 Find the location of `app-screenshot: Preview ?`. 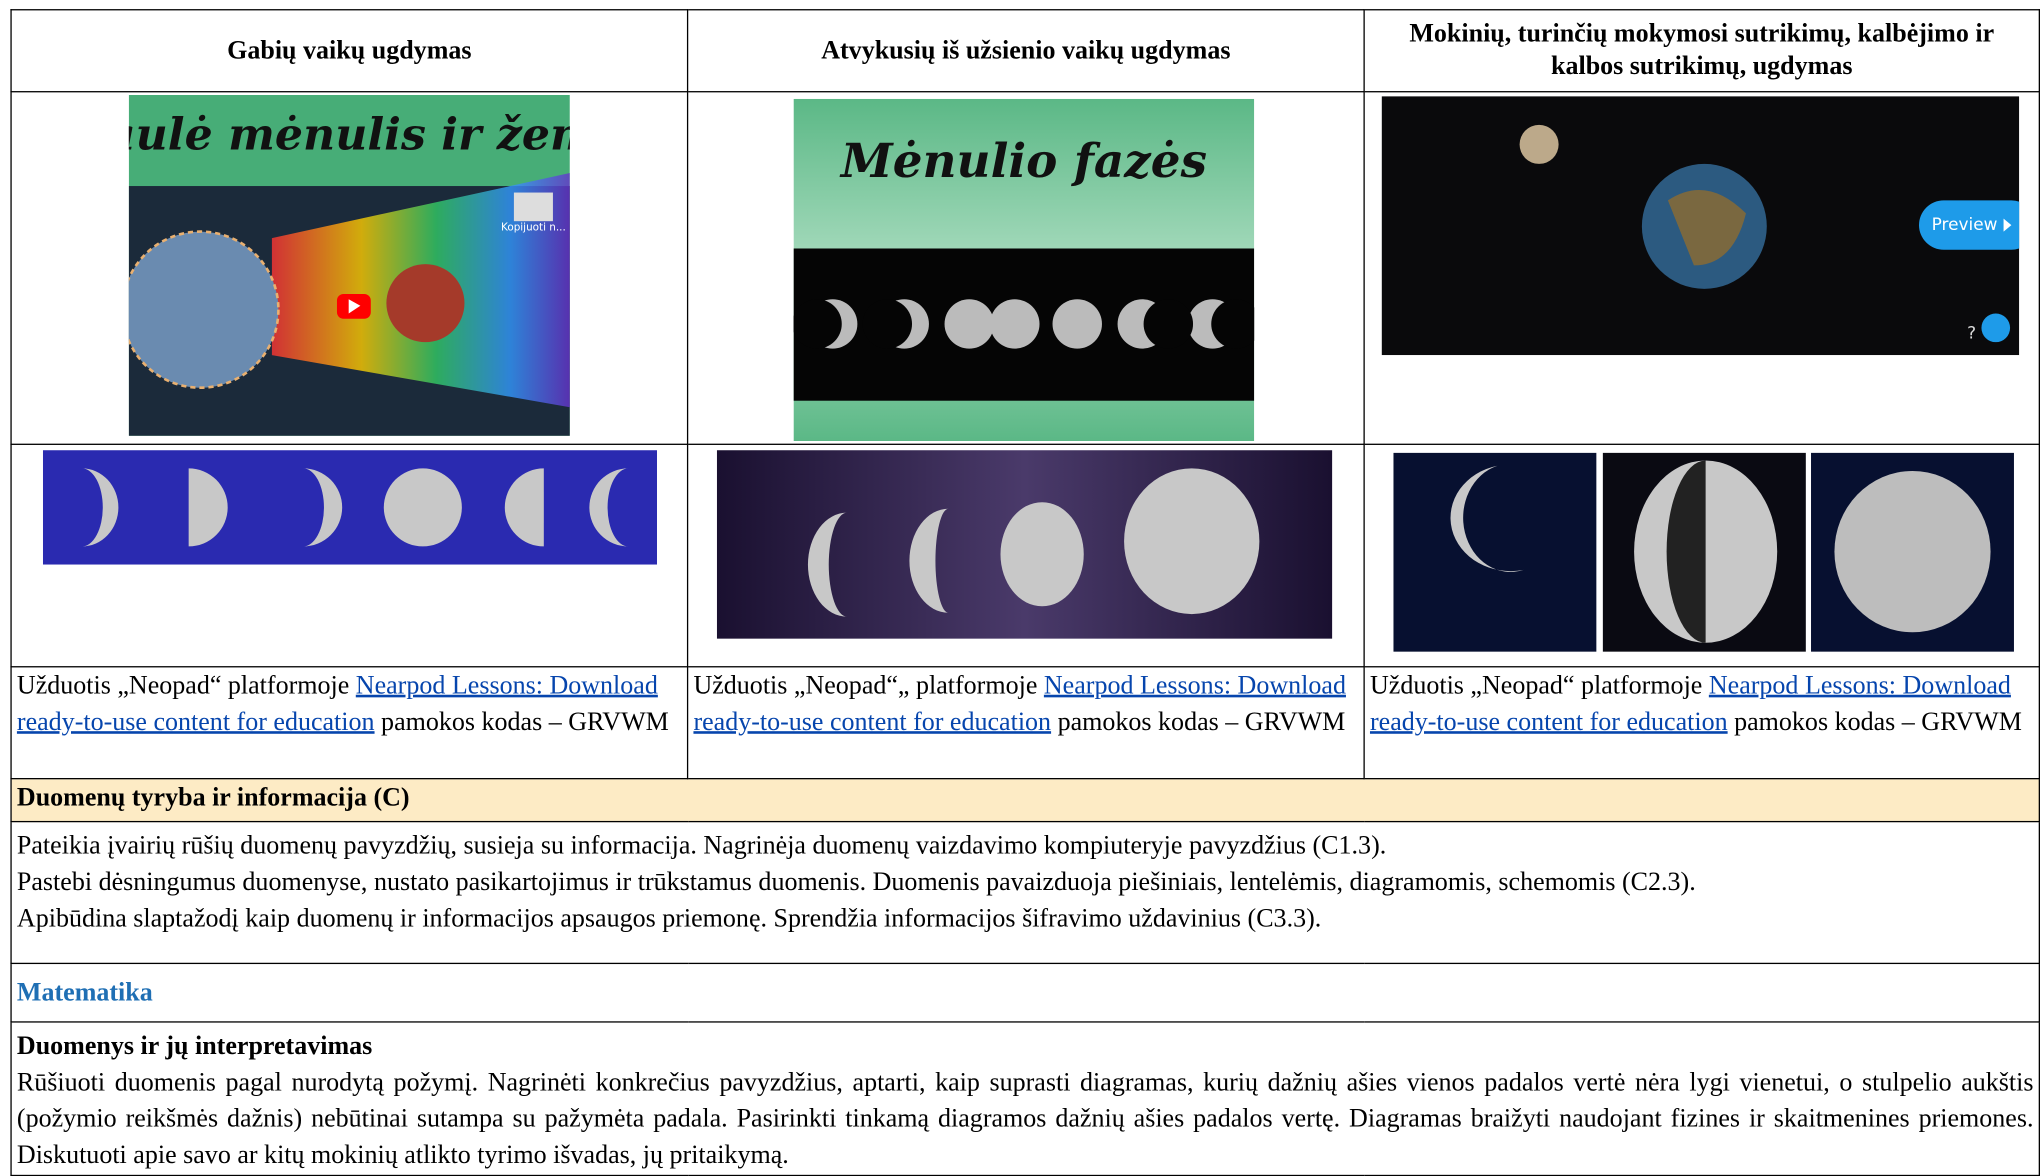

app-screenshot: Preview ? is located at coordinates (1700, 226).